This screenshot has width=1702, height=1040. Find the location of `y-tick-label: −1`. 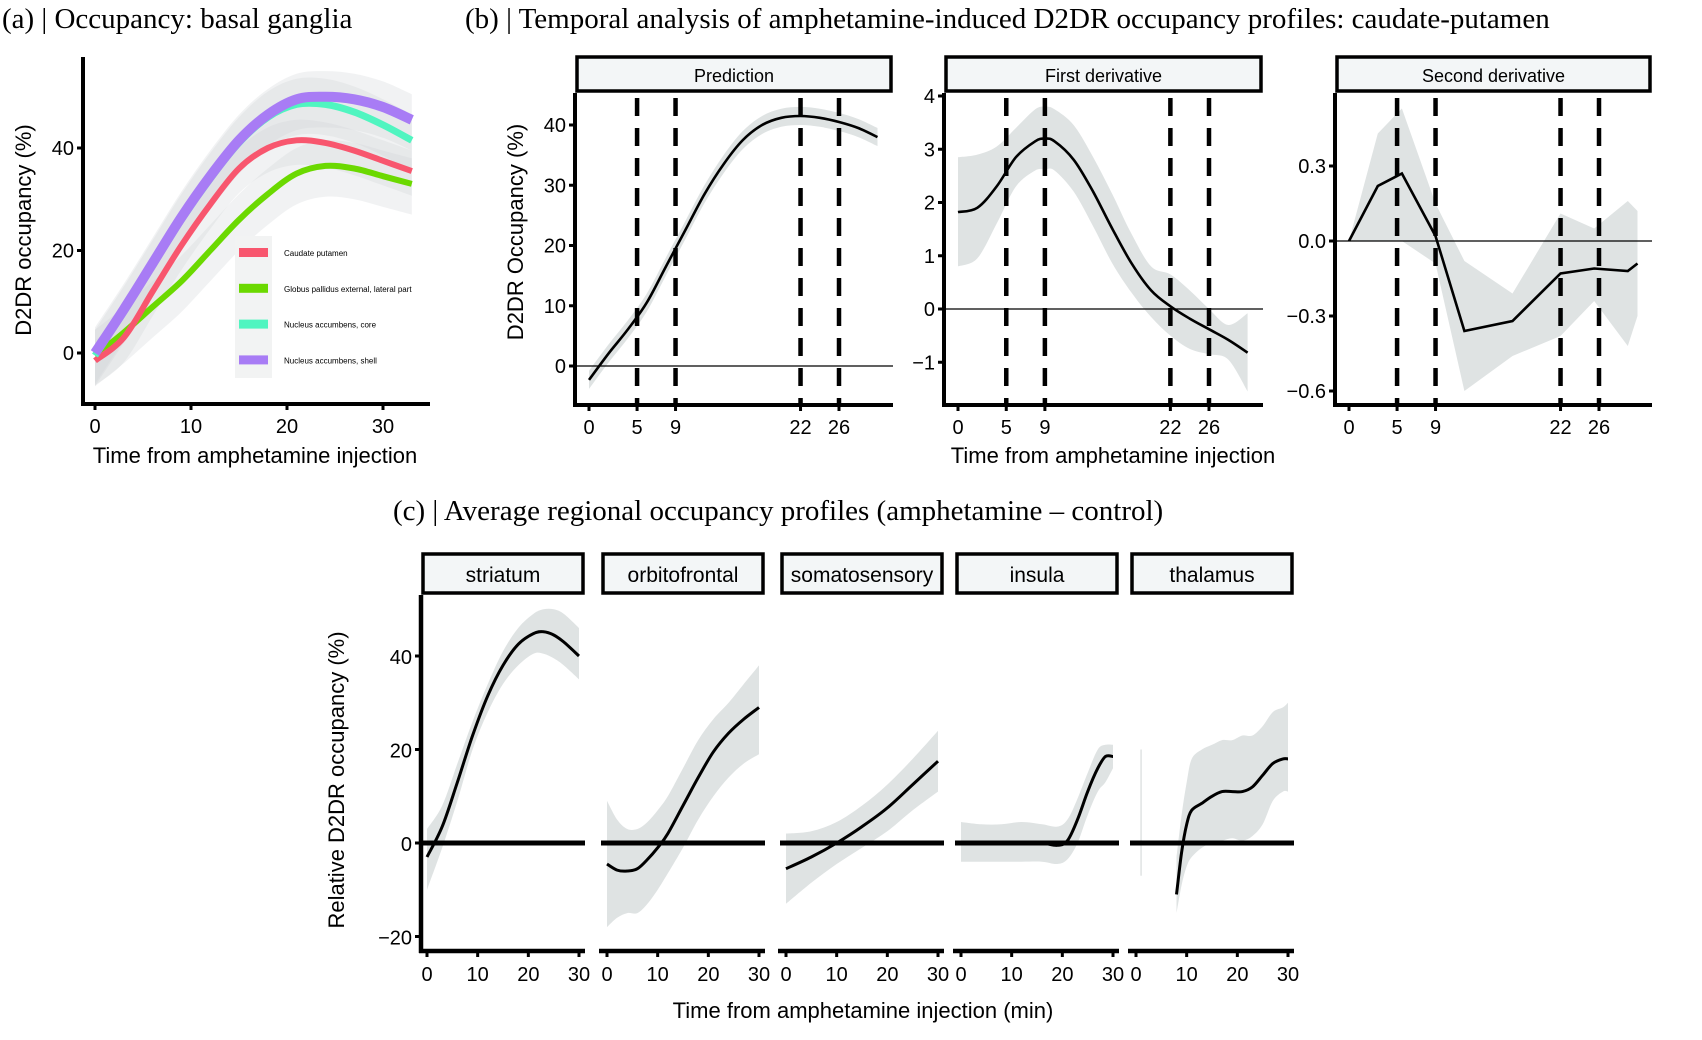

y-tick-label: −1 is located at coordinates (923, 363).